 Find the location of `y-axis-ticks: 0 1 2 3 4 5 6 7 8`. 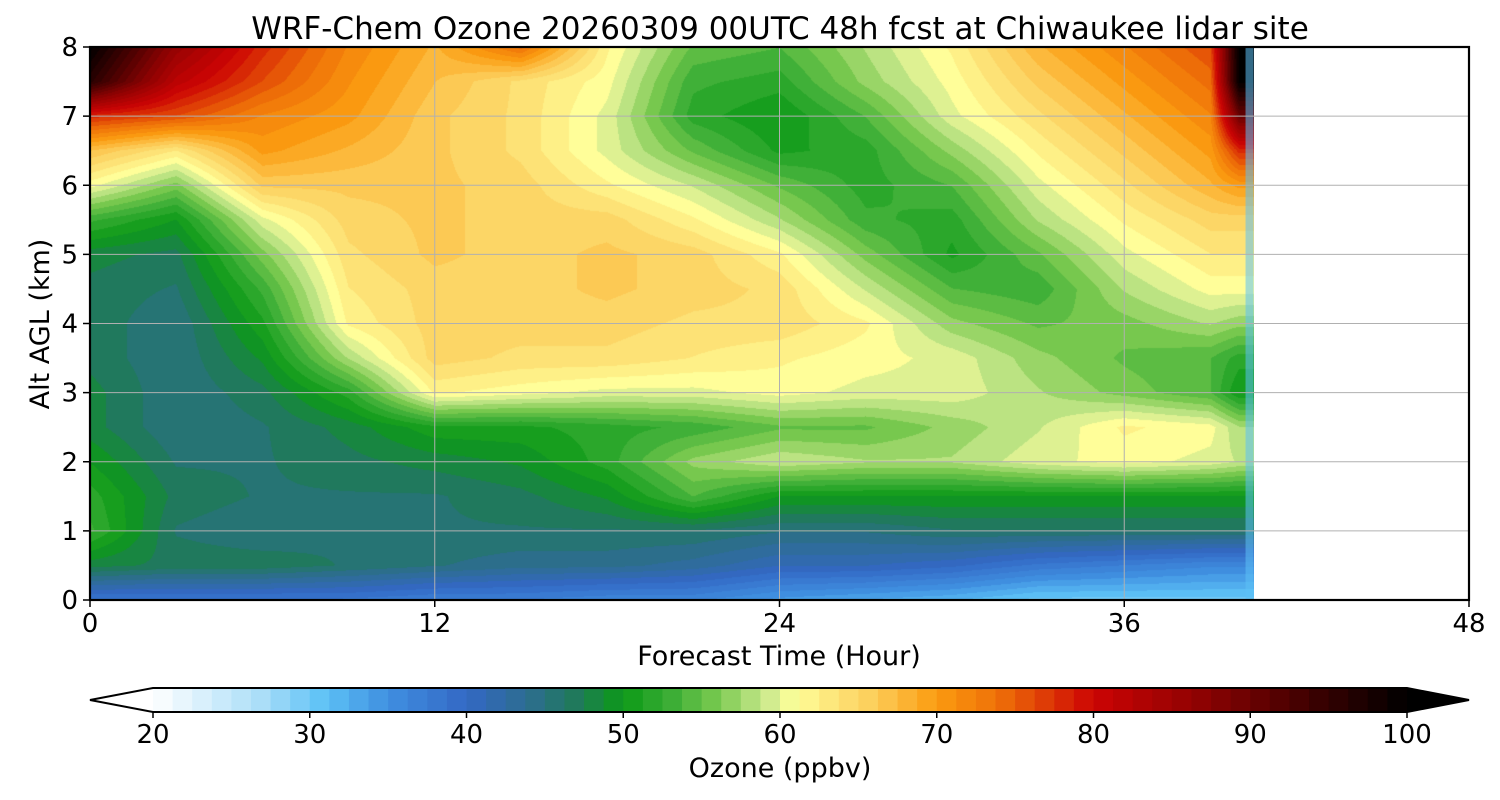

y-axis-ticks: 0 1 2 3 4 5 6 7 8 is located at coordinates (75, 324).